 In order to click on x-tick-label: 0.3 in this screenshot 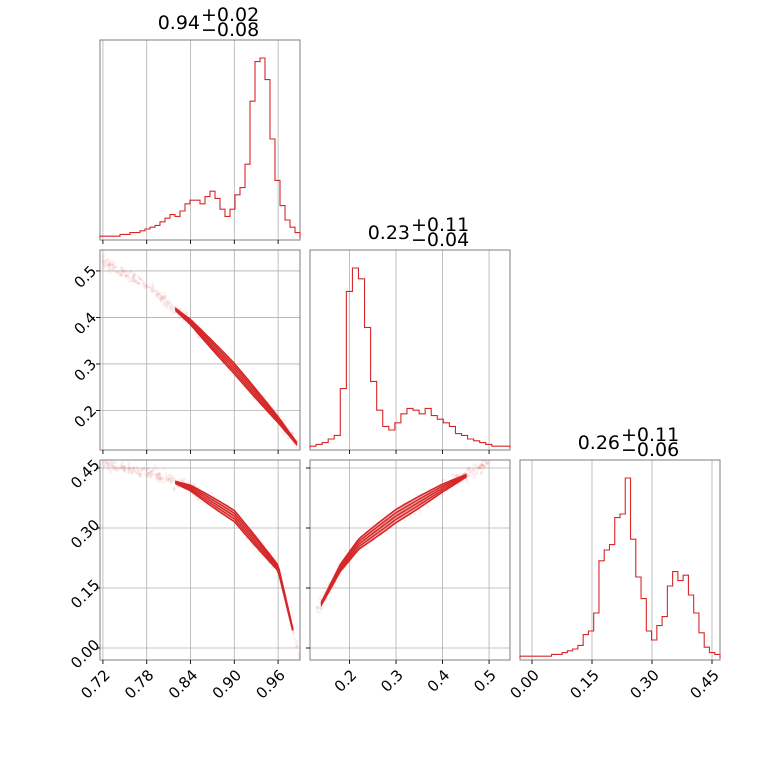, I will do `click(392, 681)`.